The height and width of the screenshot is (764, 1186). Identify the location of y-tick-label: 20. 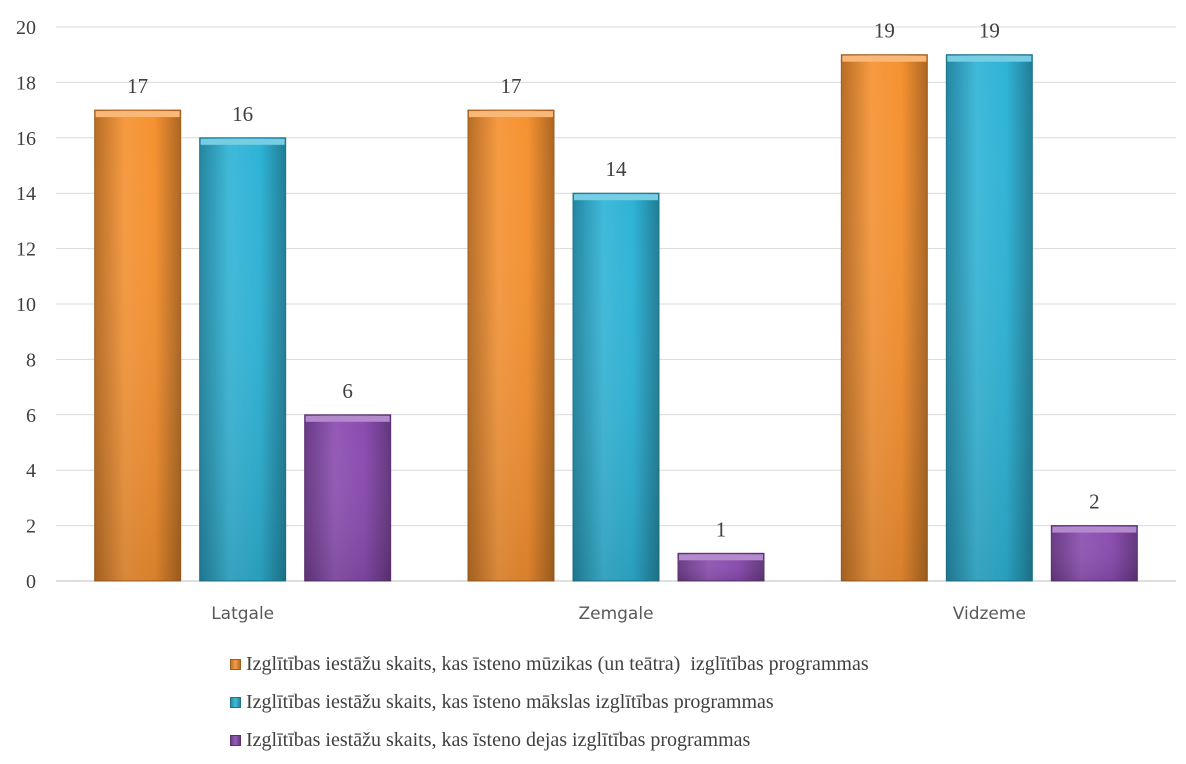
(26, 28).